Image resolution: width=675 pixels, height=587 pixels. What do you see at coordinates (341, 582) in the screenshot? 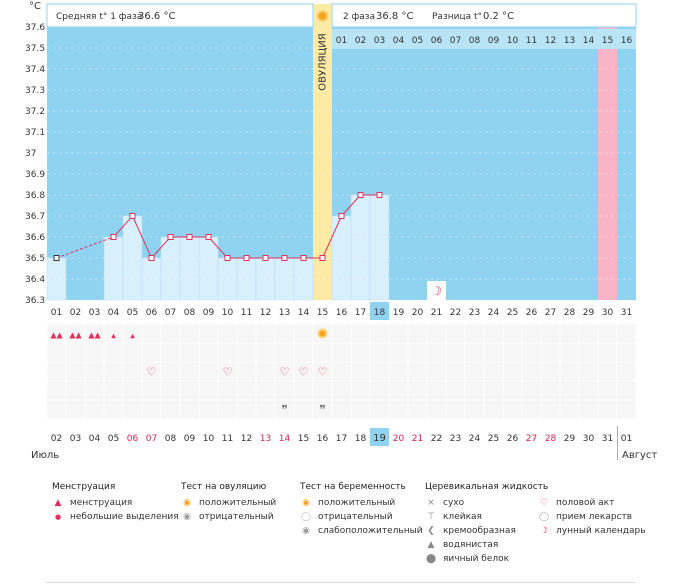
I see `bottom-divider` at bounding box center [341, 582].